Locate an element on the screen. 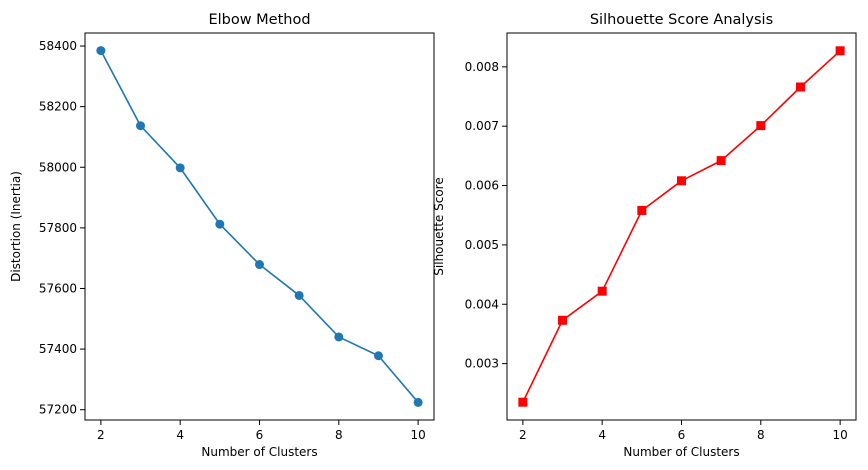 This screenshot has height=470, width=868. y-tick-label: 57800 is located at coordinates (58, 228).